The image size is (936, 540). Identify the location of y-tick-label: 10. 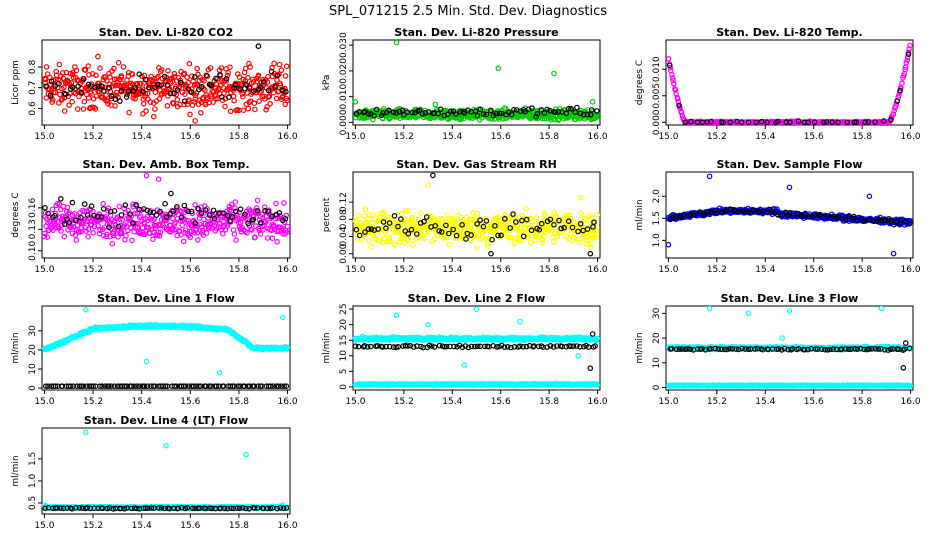
(33, 369).